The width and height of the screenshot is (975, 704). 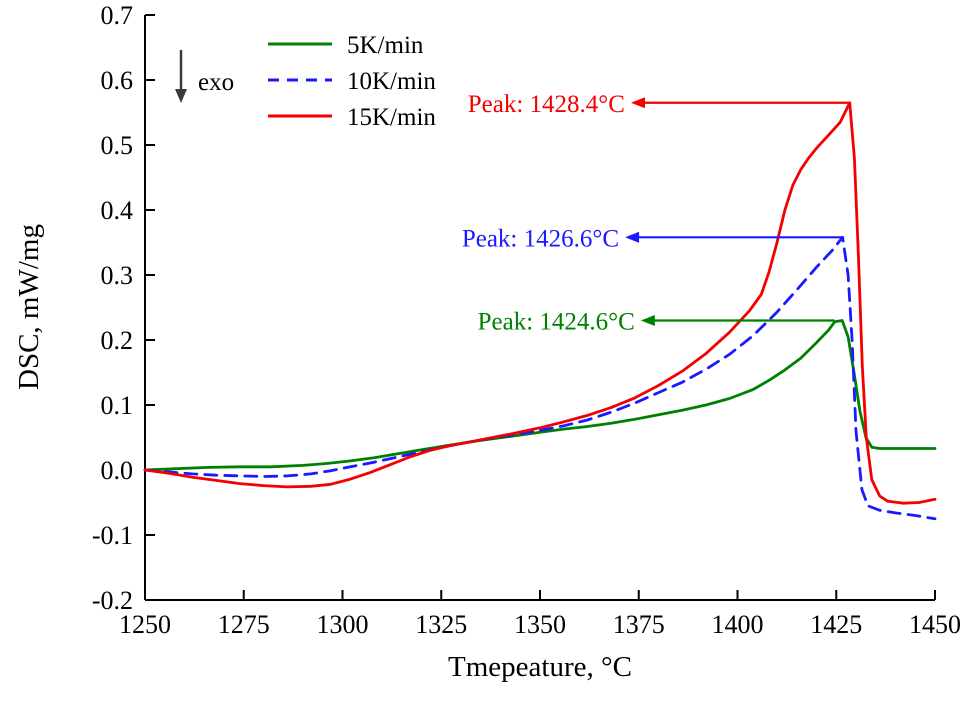 What do you see at coordinates (112, 535) in the screenshot?
I see `y-tick-label: -0.1` at bounding box center [112, 535].